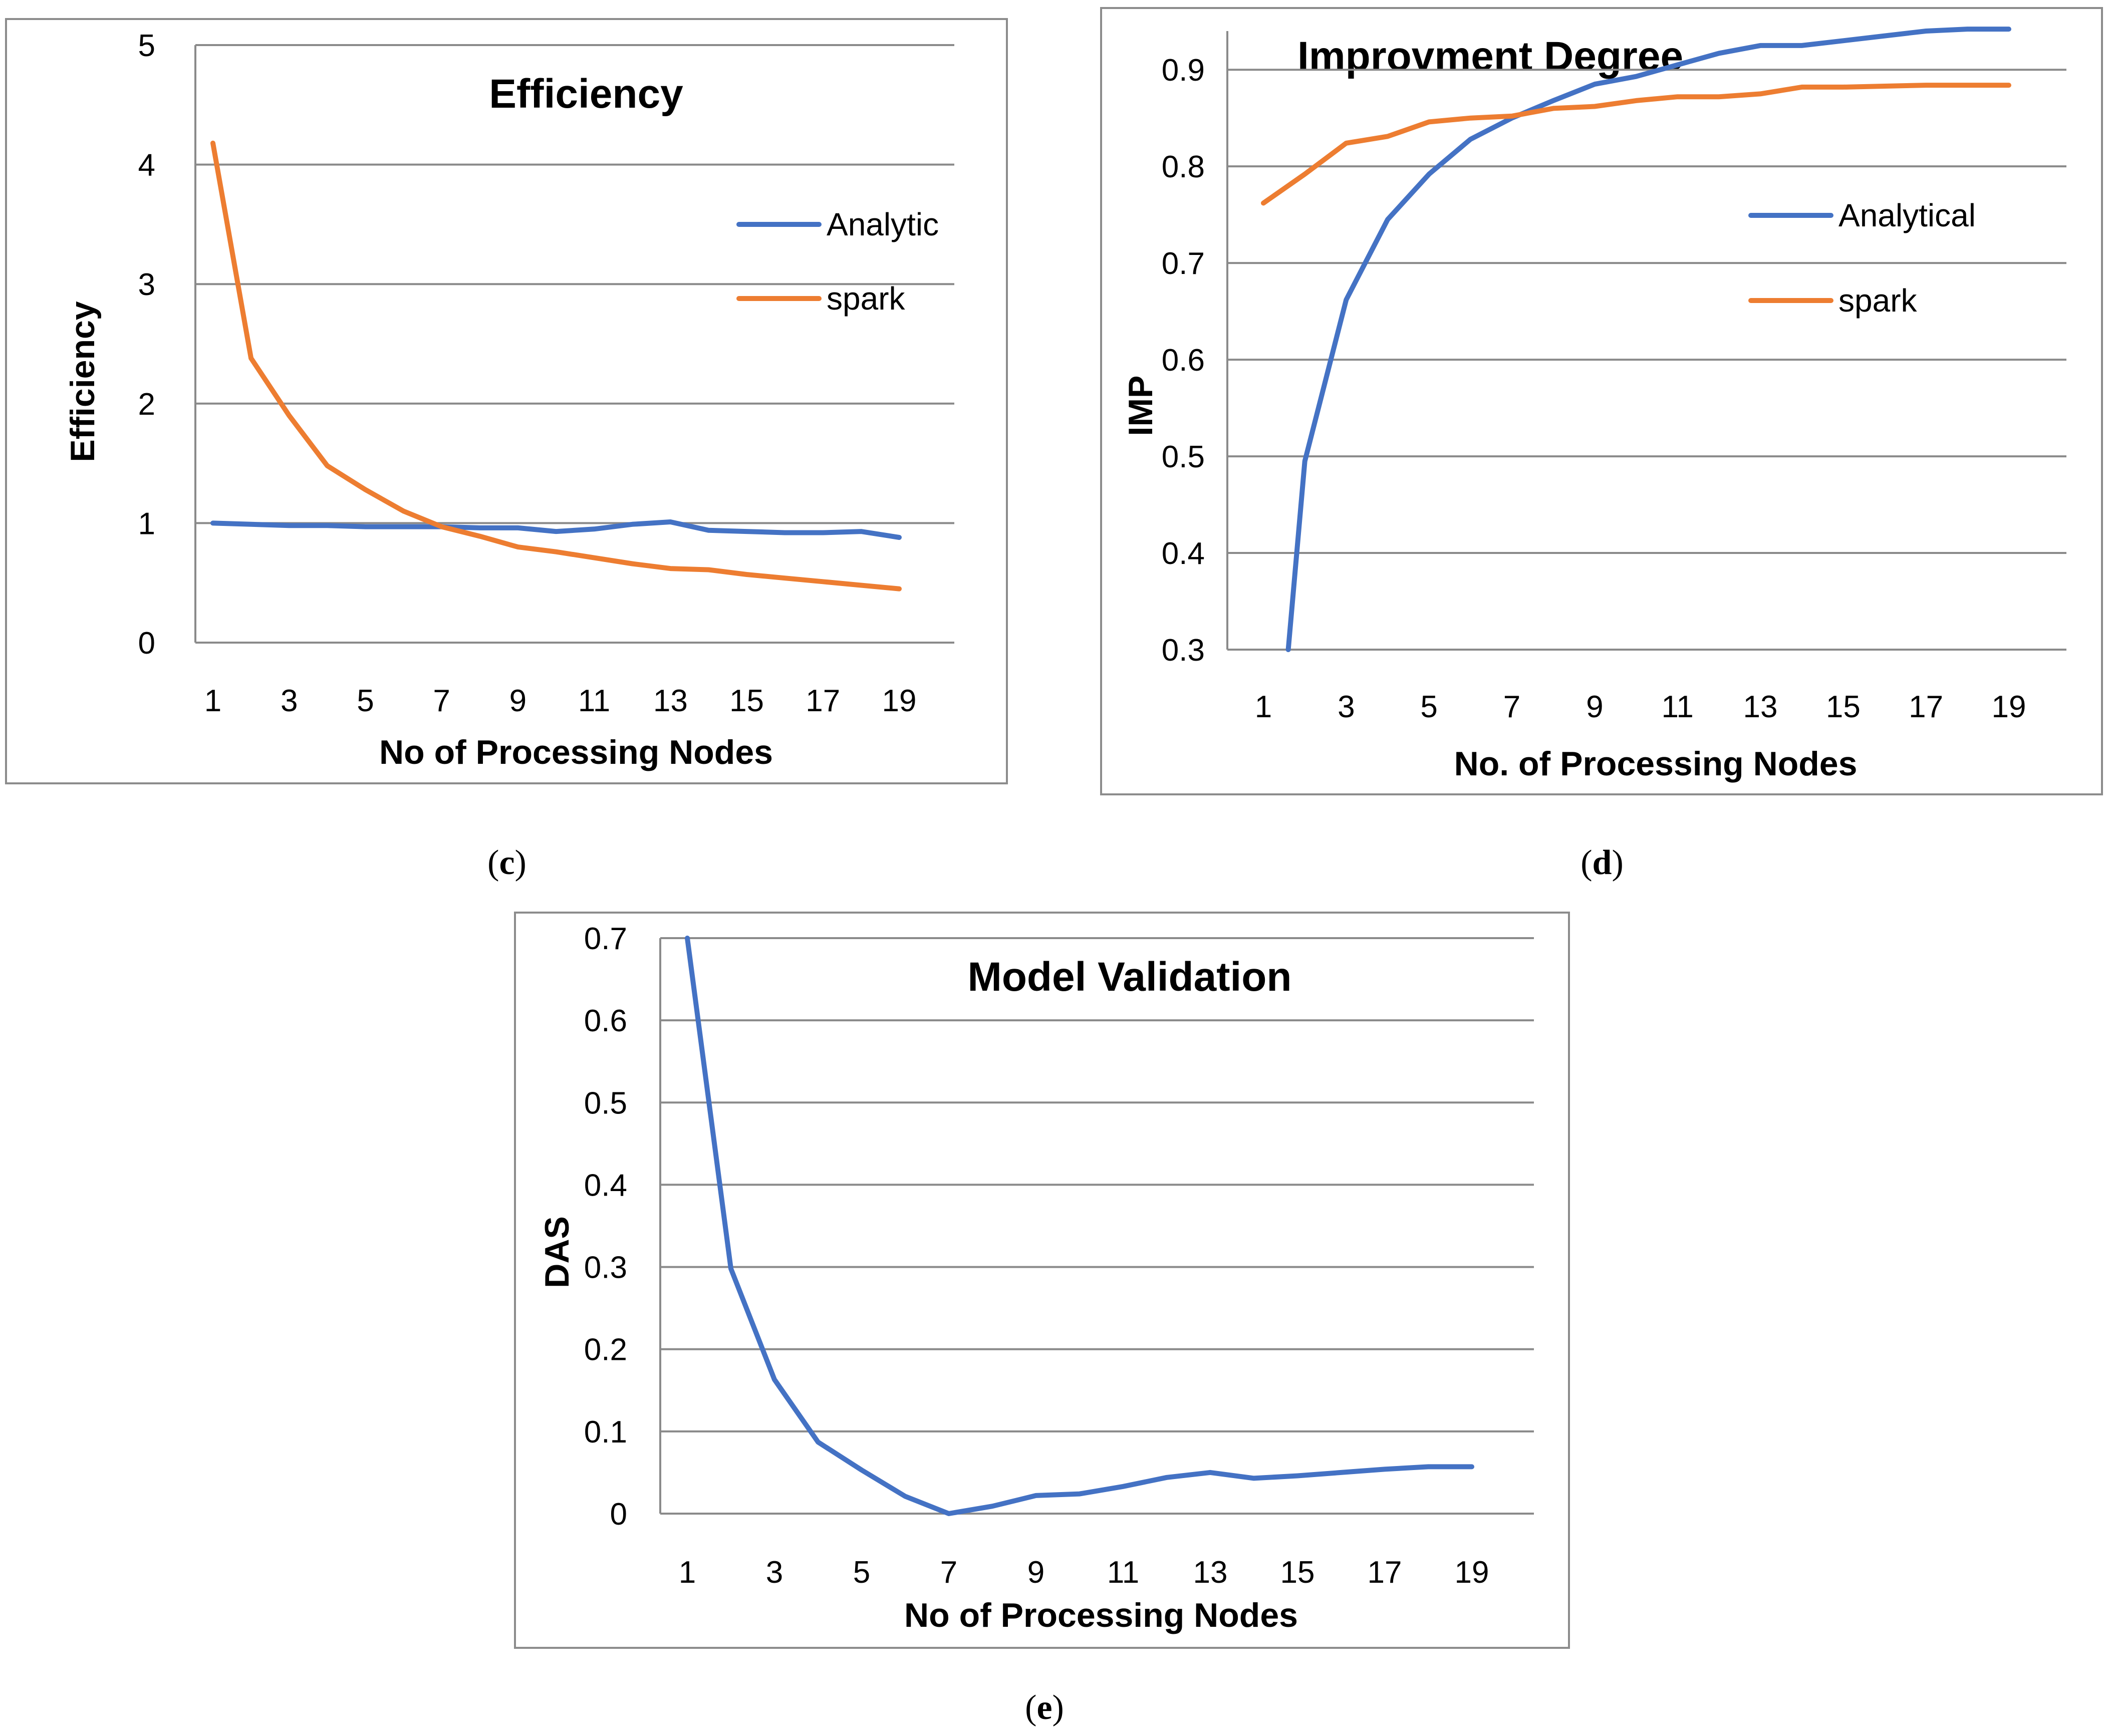 The width and height of the screenshot is (2108, 1736). Describe the element at coordinates (146, 46) in the screenshot. I see `y-tick-label: 5` at that location.